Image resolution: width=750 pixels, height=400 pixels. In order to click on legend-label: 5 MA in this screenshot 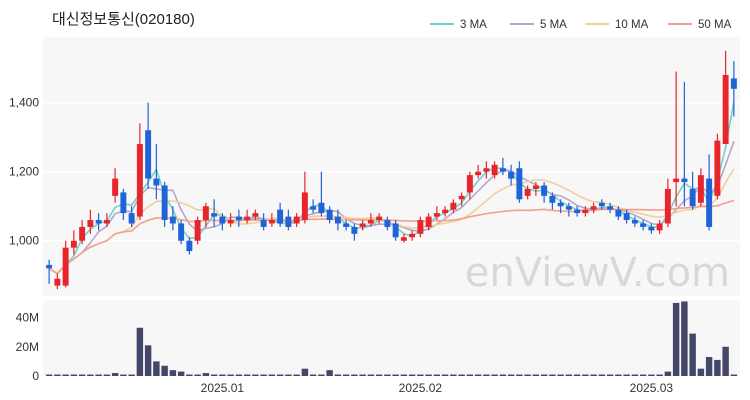, I will do `click(553, 25)`.